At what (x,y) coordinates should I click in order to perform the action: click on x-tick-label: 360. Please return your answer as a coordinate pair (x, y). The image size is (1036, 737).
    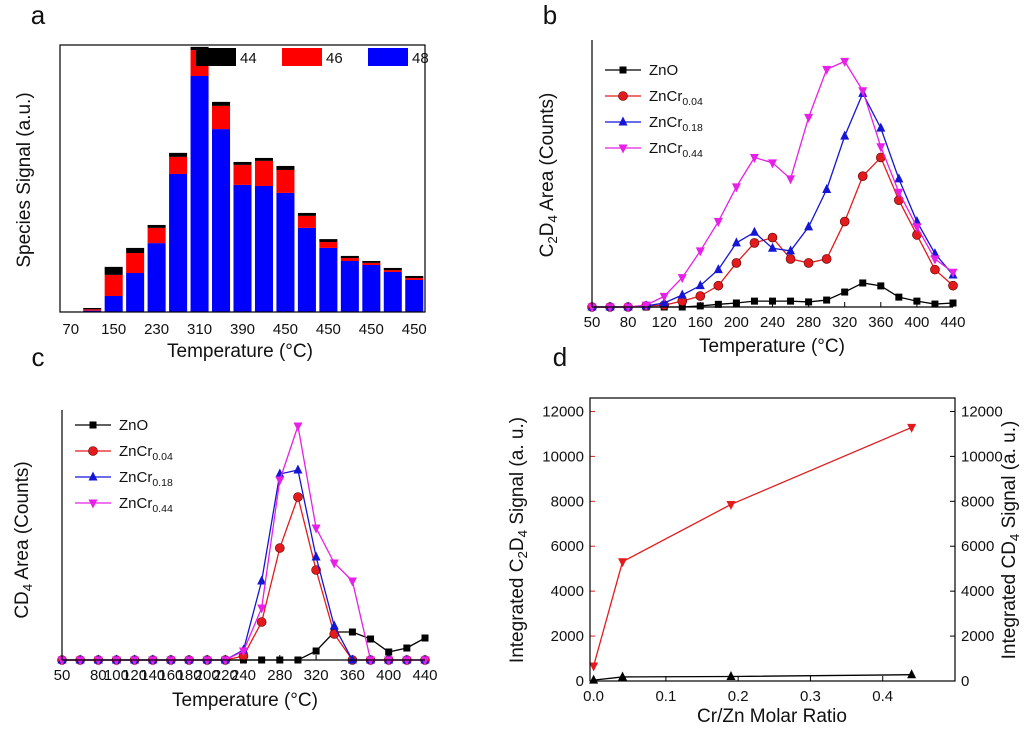
    Looking at the image, I should click on (880, 322).